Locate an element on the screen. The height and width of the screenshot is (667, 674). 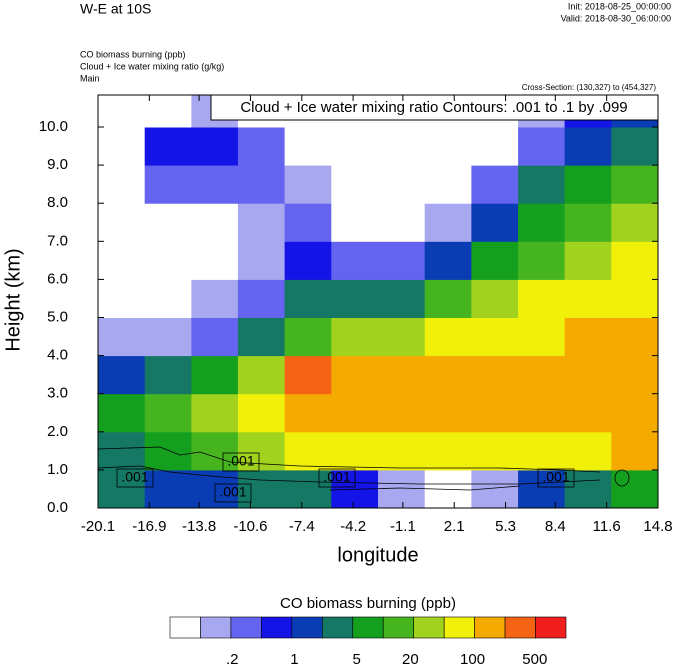
x-axis-label: longitude is located at coordinates (377, 555).